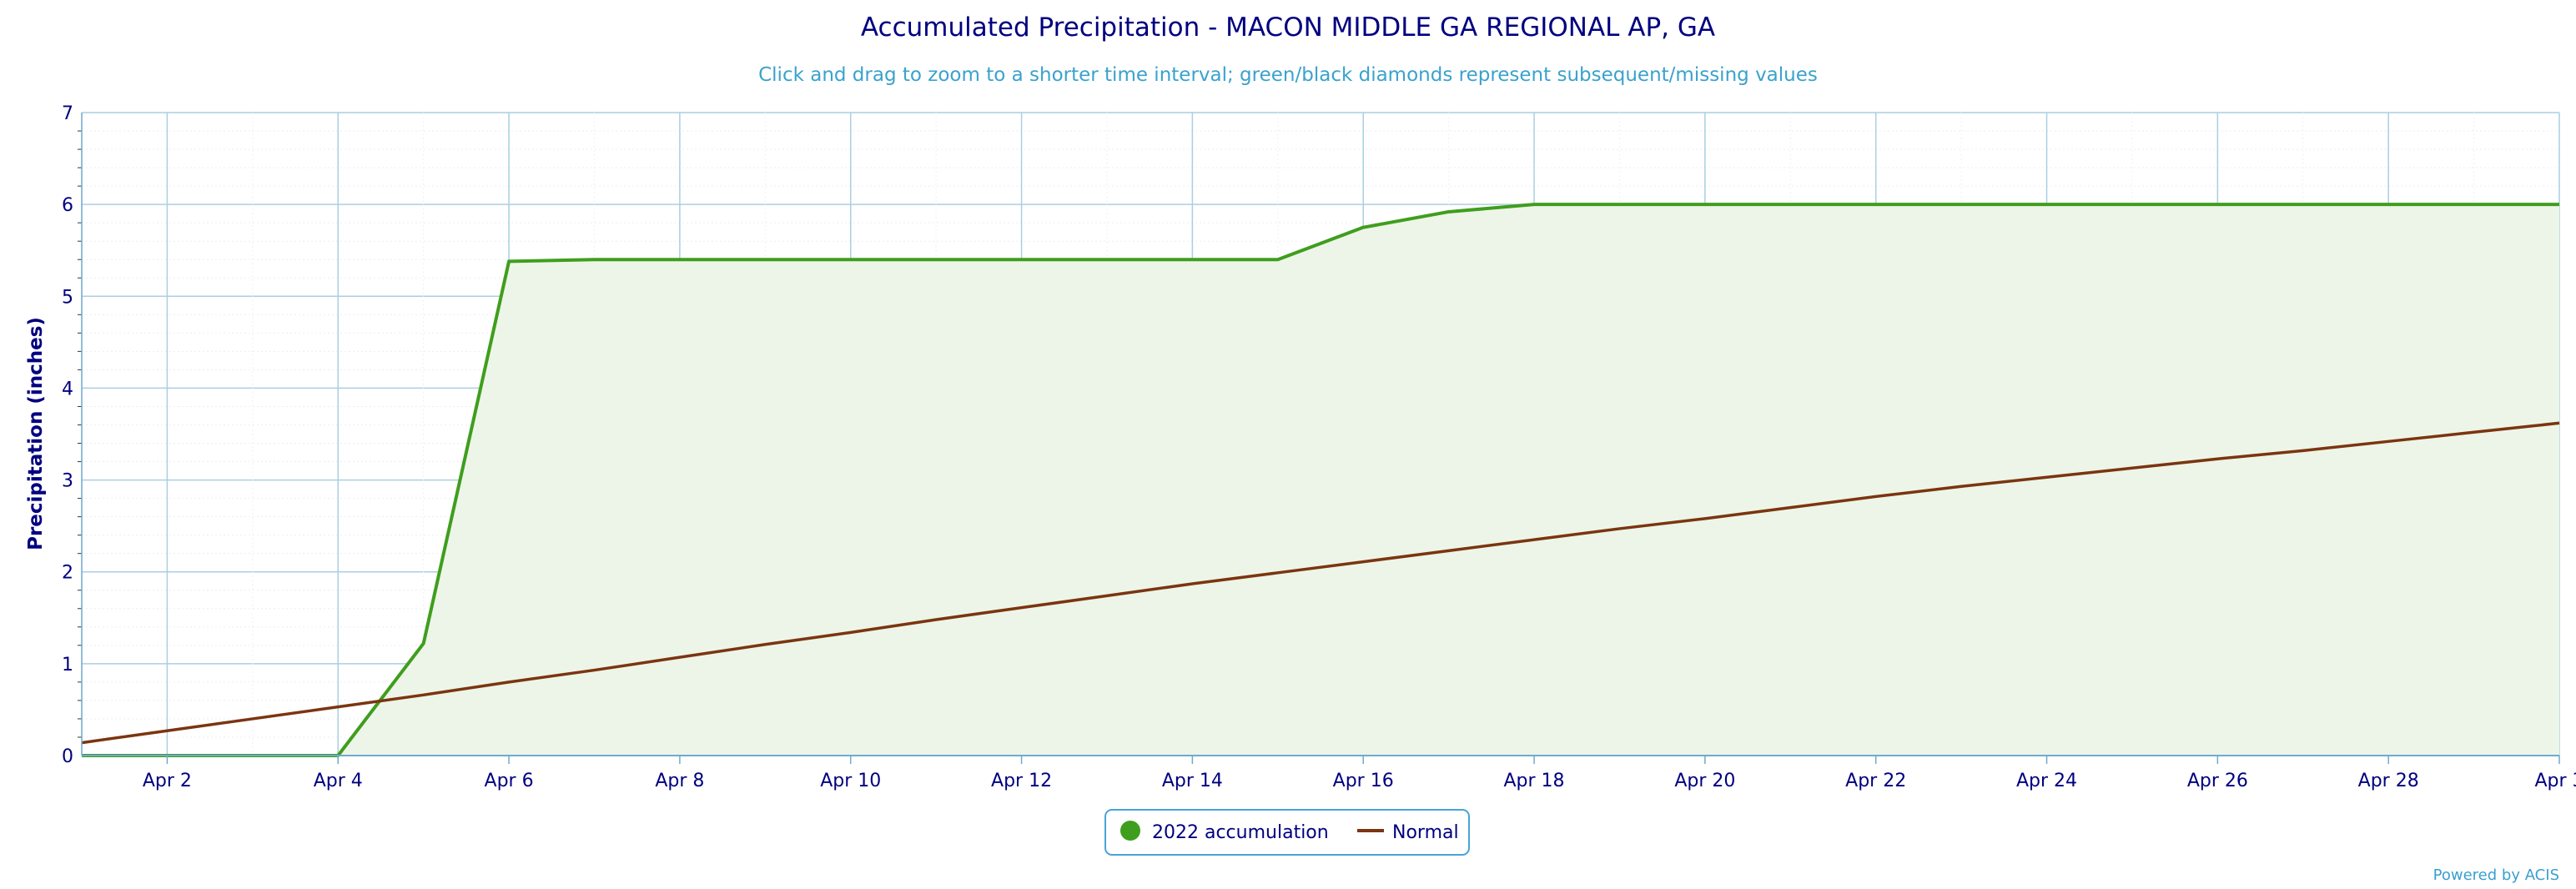  What do you see at coordinates (2388, 781) in the screenshot?
I see `x-tick-label: Apr 28` at bounding box center [2388, 781].